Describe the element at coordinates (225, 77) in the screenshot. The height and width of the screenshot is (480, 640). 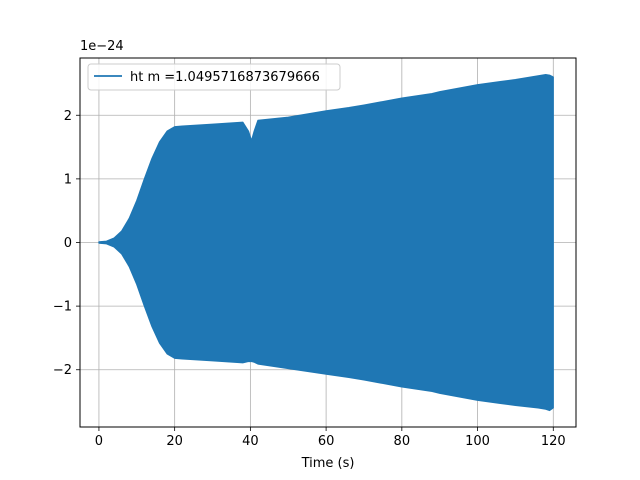
I see `legend-label: ht m =1.0495716873679666` at that location.